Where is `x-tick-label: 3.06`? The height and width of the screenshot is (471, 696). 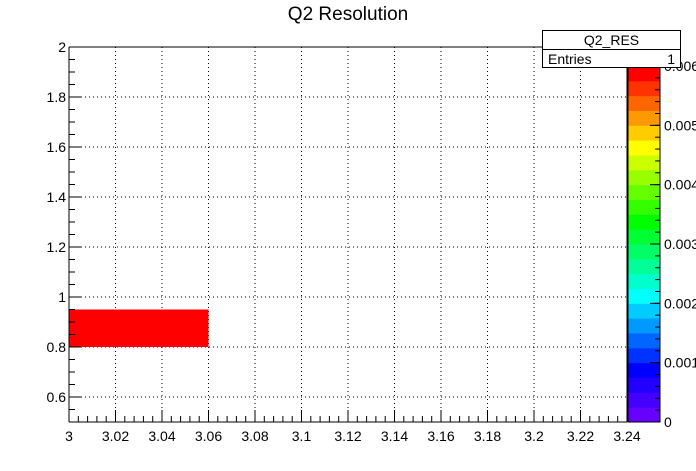
x-tick-label: 3.06 is located at coordinates (208, 436).